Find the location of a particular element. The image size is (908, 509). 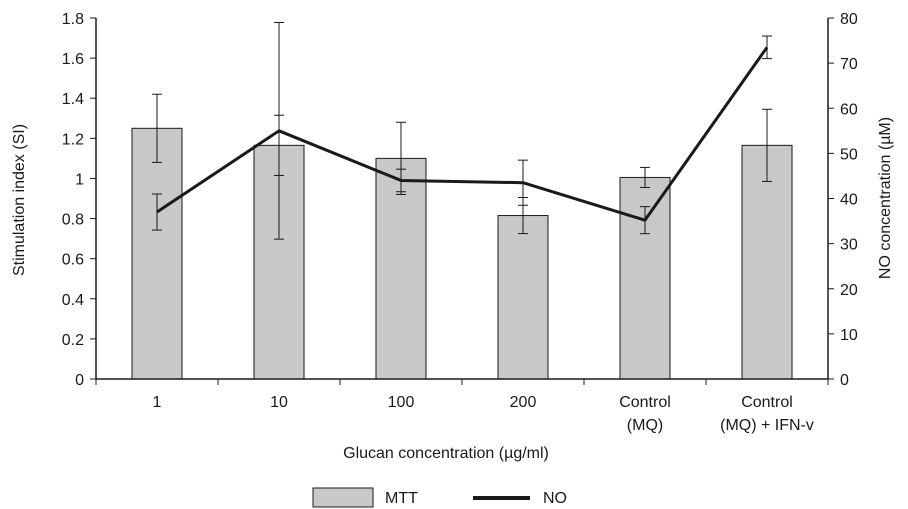

y-tick-label-left: 0.6 is located at coordinates (73, 260).